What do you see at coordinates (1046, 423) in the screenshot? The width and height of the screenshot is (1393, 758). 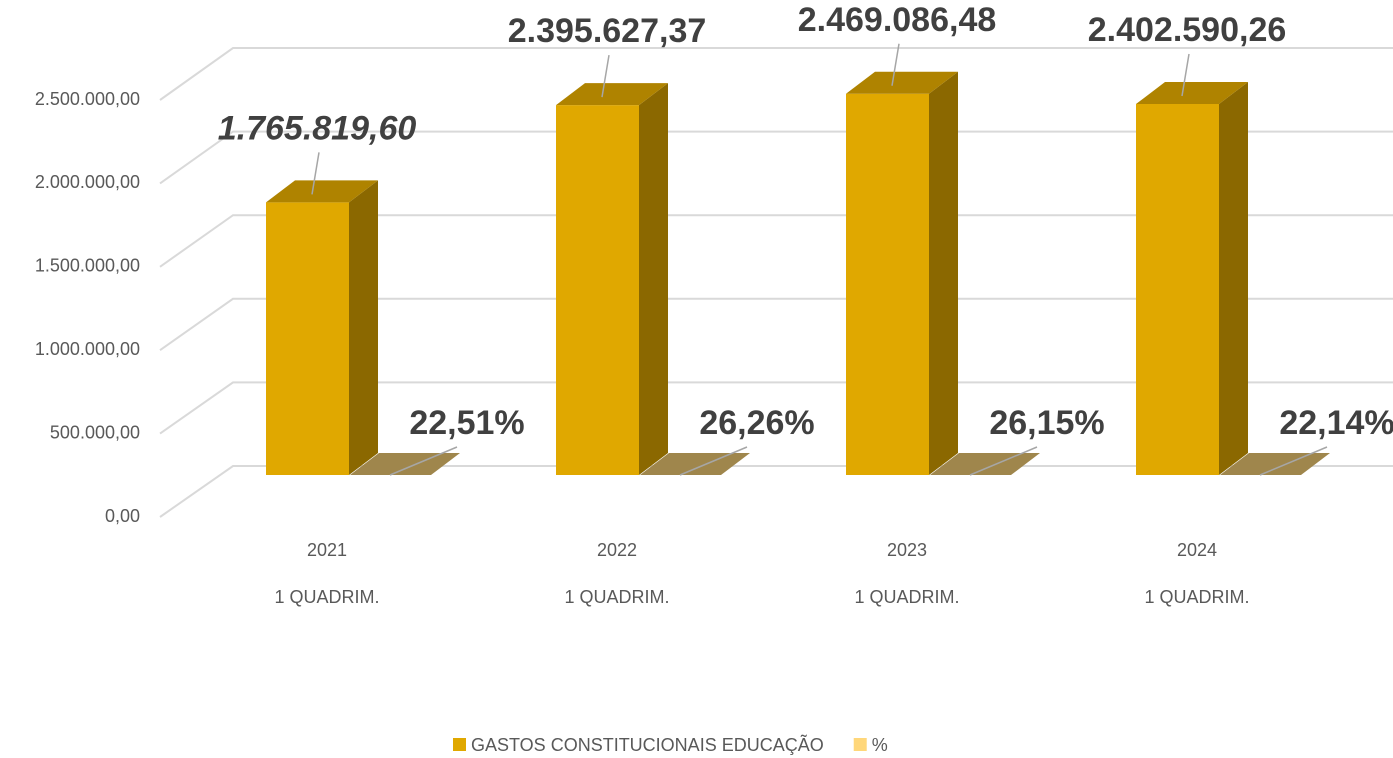 I see `data-label: 26,15%` at bounding box center [1046, 423].